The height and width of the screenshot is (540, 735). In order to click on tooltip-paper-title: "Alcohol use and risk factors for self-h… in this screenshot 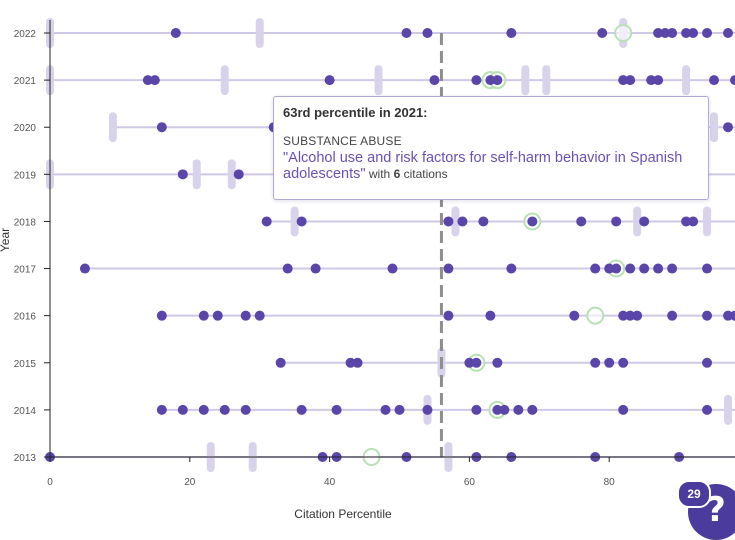, I will do `click(483, 166)`.